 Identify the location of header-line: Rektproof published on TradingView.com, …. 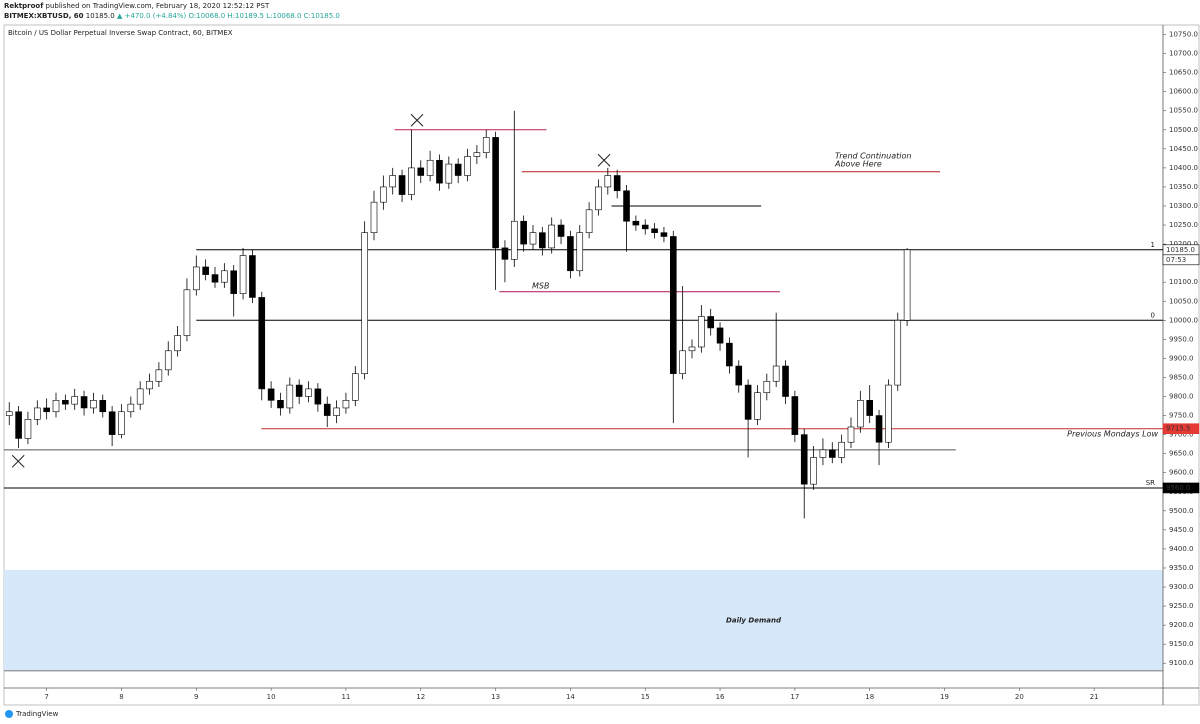
(137, 6).